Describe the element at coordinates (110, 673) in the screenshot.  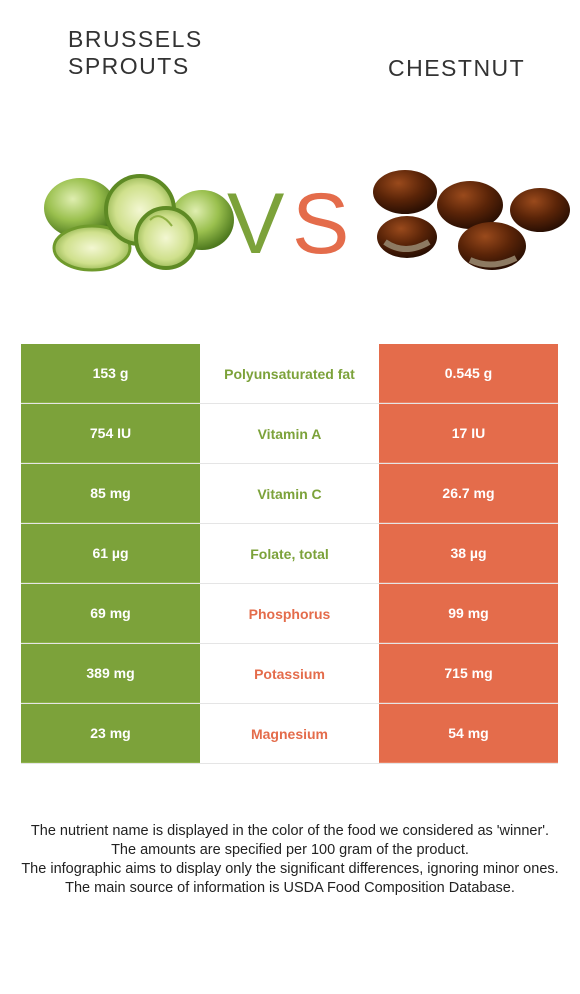
I see `left-food-value: 389 mg` at that location.